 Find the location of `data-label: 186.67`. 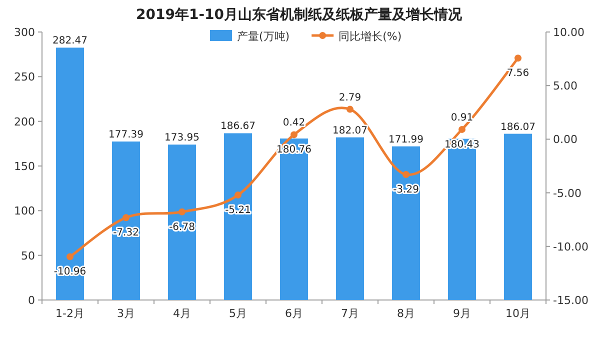

data-label: 186.67 is located at coordinates (238, 126).